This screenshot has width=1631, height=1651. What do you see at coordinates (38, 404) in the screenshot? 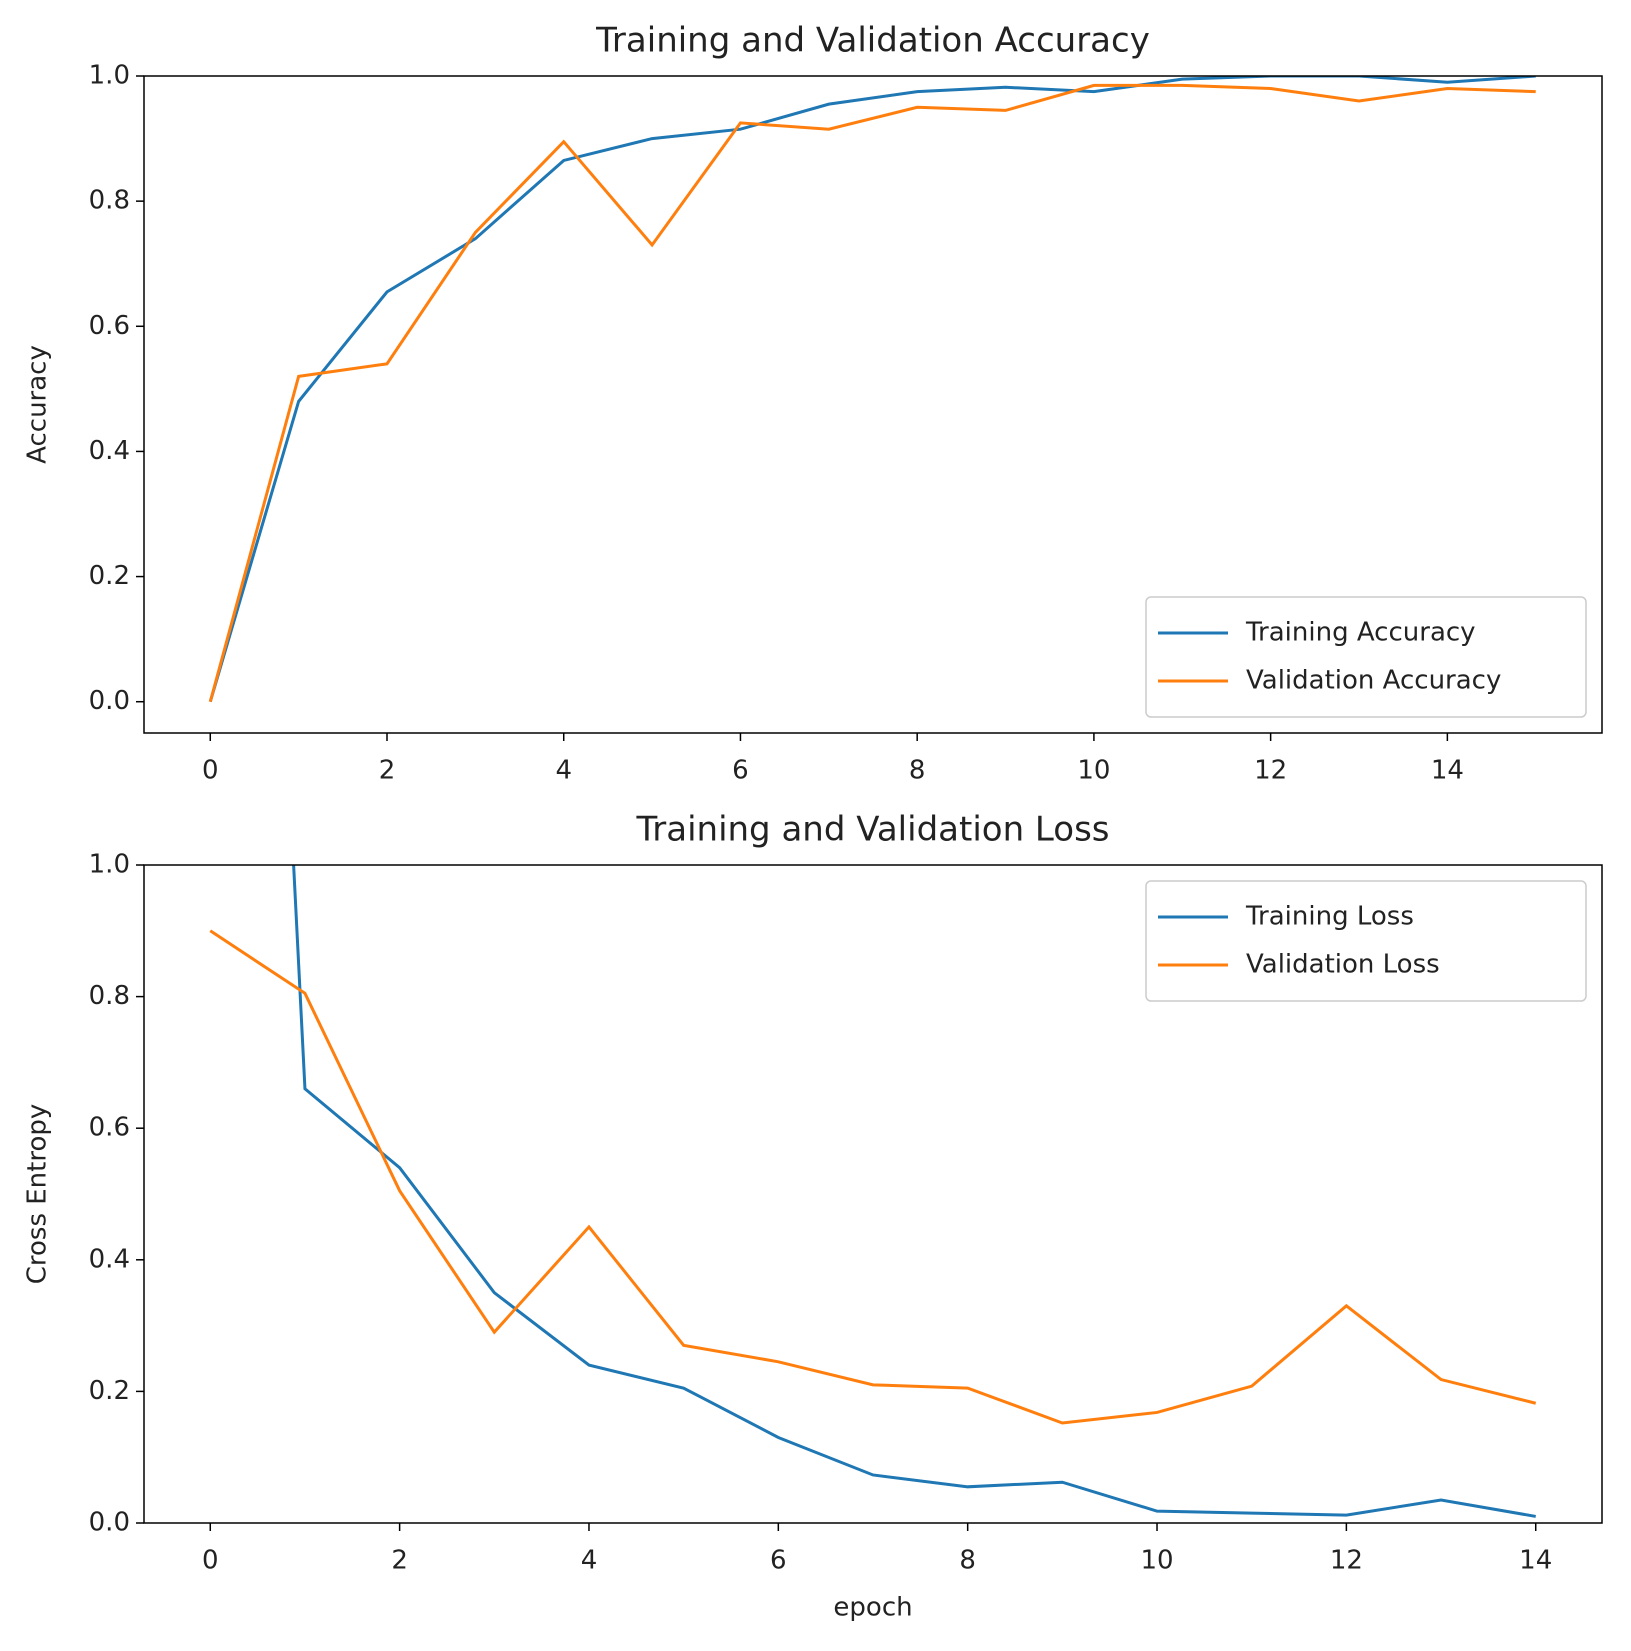
I see `y-axis-label: Accuracy` at bounding box center [38, 404].